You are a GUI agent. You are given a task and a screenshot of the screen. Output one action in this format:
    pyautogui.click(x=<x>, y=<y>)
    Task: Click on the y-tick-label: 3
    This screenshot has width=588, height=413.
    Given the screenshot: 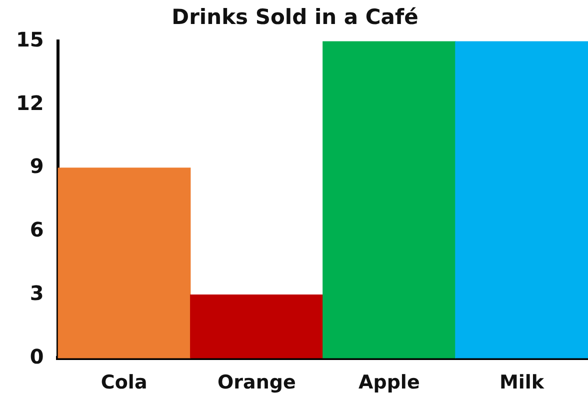 What is the action you would take?
    pyautogui.click(x=37, y=293)
    